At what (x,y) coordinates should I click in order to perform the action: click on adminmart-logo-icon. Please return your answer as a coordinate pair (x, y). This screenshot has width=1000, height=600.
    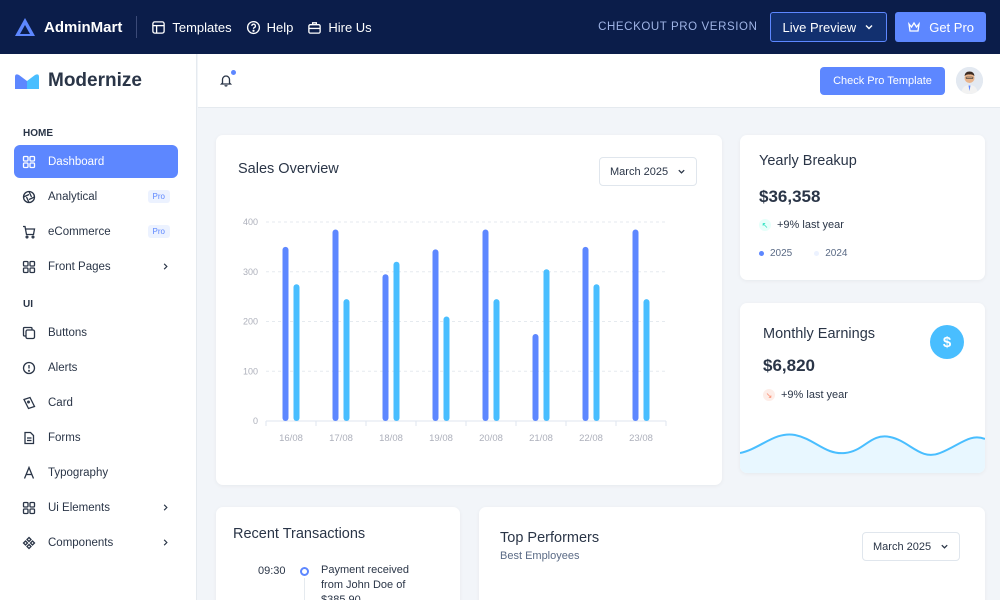
    Looking at the image, I should click on (25, 27).